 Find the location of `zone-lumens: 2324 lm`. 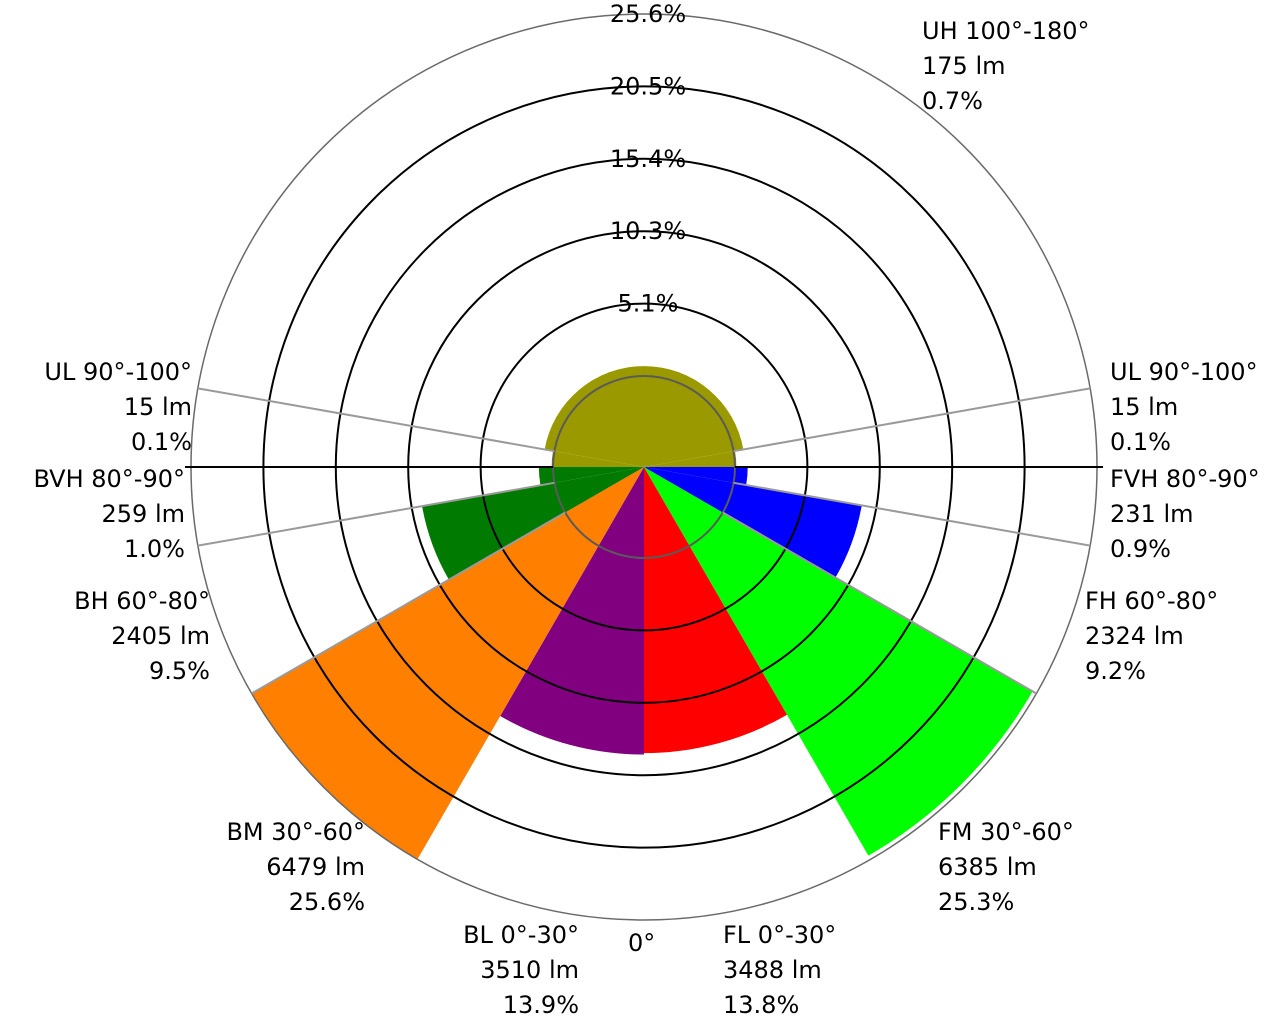

zone-lumens: 2324 lm is located at coordinates (1134, 636).